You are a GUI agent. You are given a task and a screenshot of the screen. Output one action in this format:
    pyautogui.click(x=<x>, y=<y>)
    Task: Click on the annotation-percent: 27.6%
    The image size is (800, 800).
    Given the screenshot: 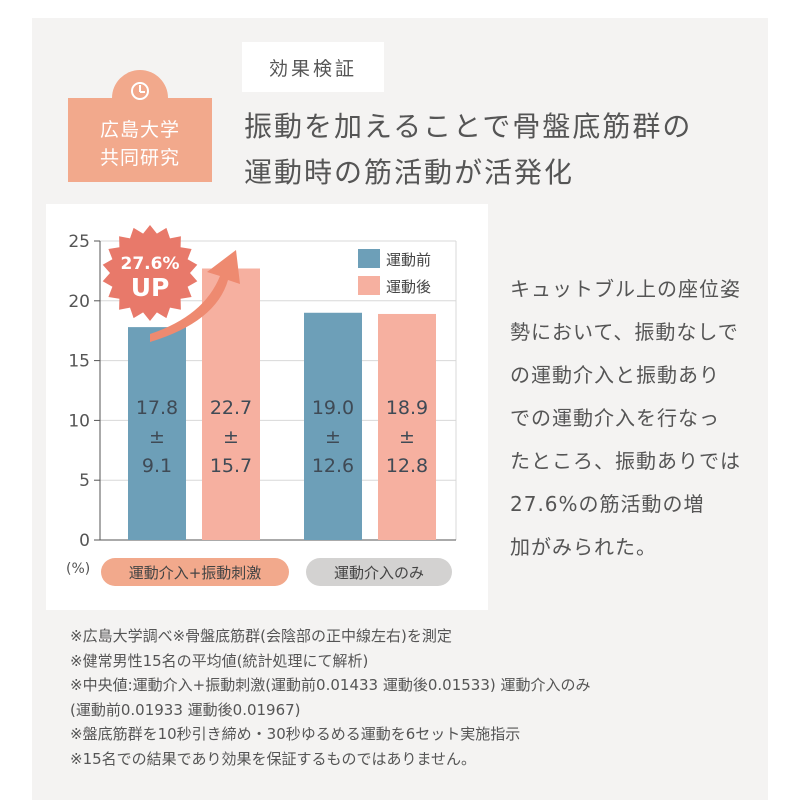 What is the action you would take?
    pyautogui.click(x=150, y=264)
    